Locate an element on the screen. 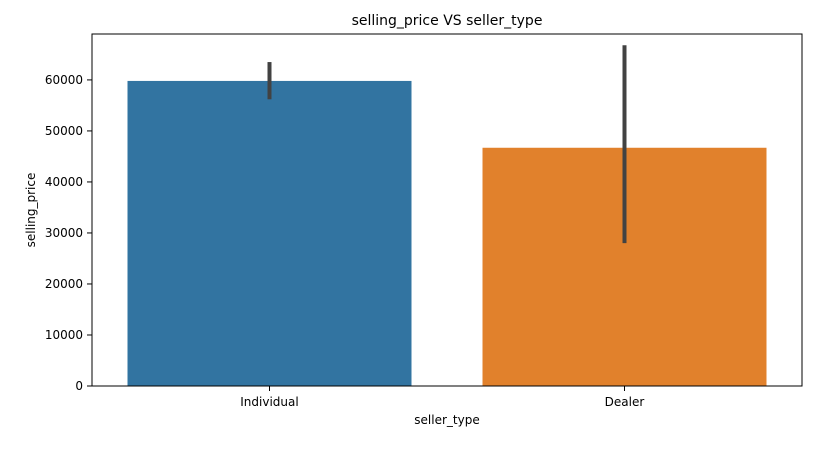  y-tick-label: 20000 is located at coordinates (64, 284).